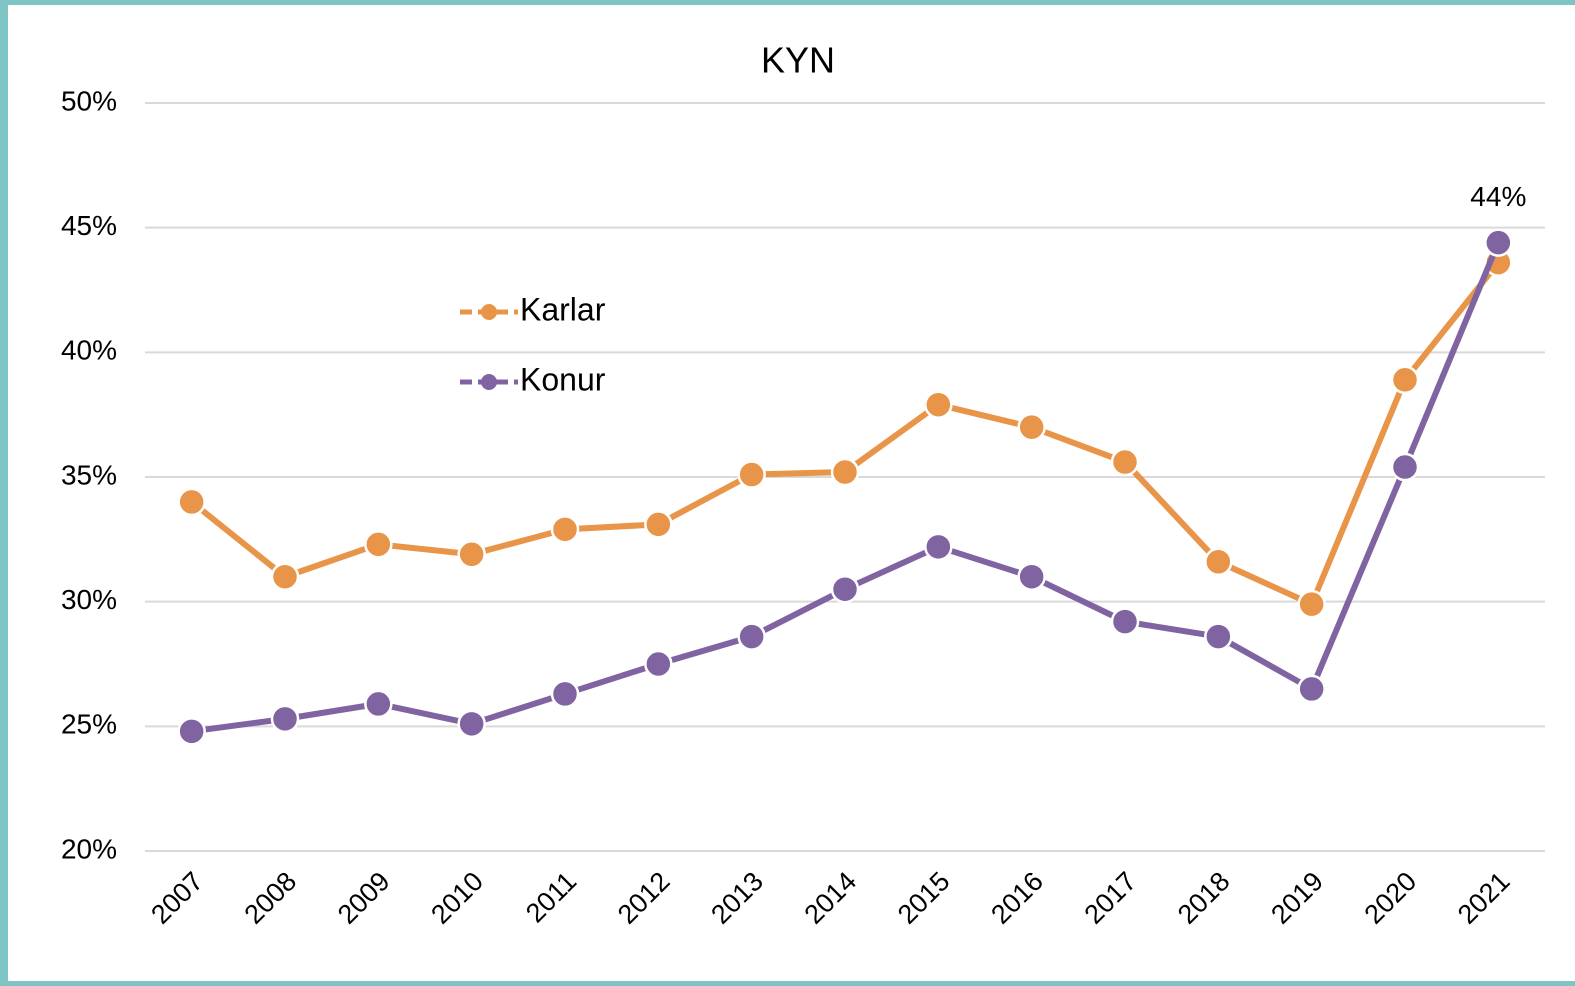 Image resolution: width=1575 pixels, height=986 pixels. Describe the element at coordinates (177, 898) in the screenshot. I see `x-tick-label: 2007` at that location.